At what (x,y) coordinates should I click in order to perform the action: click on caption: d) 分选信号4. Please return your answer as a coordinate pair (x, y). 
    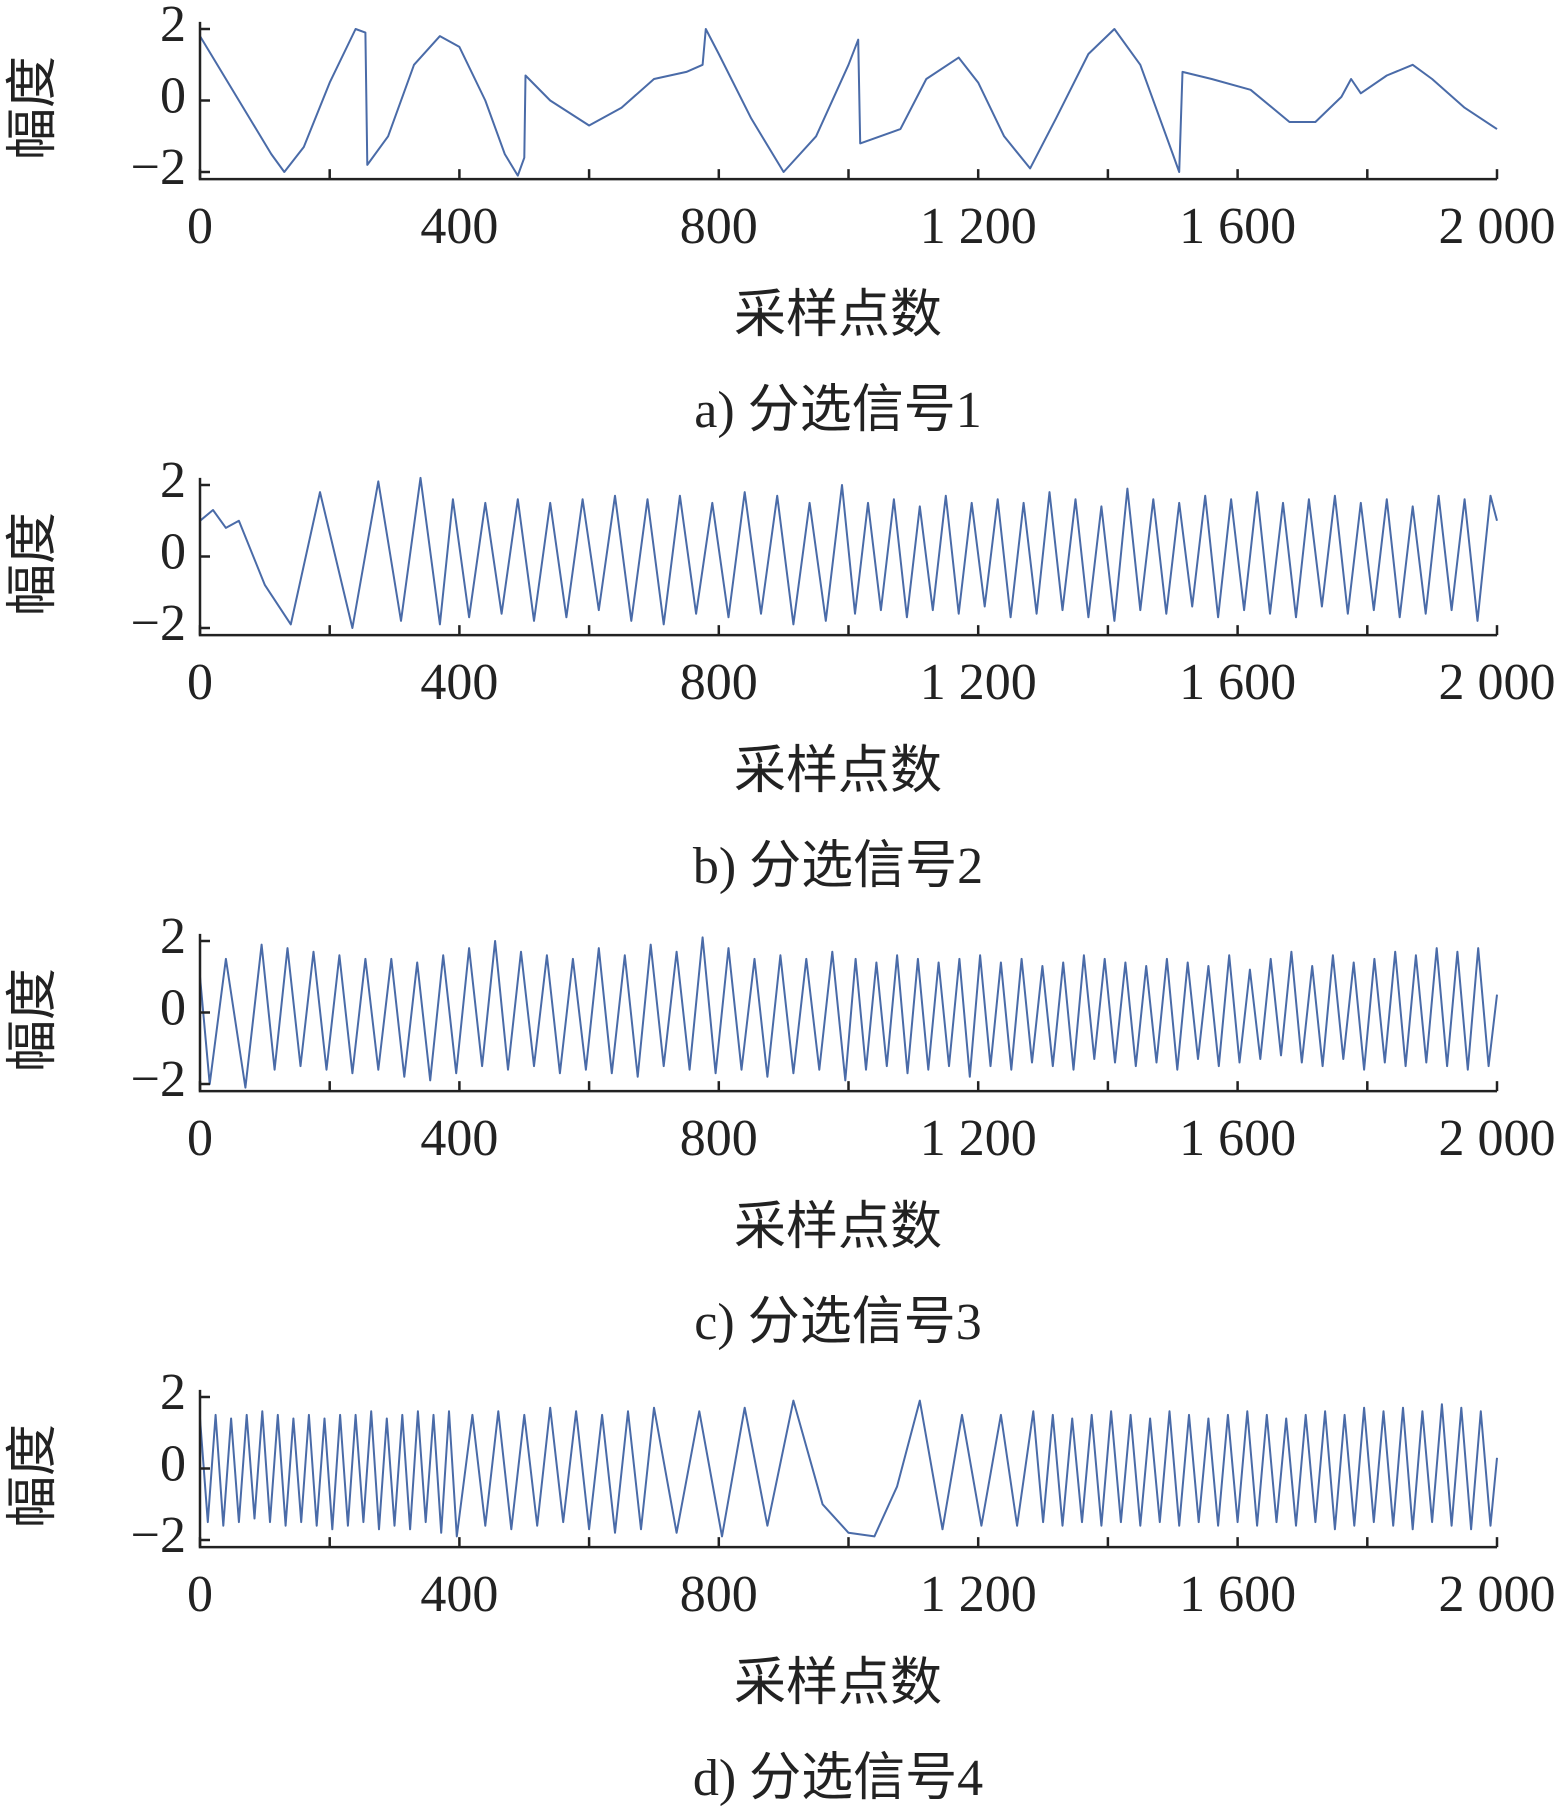
    Looking at the image, I should click on (838, 1778).